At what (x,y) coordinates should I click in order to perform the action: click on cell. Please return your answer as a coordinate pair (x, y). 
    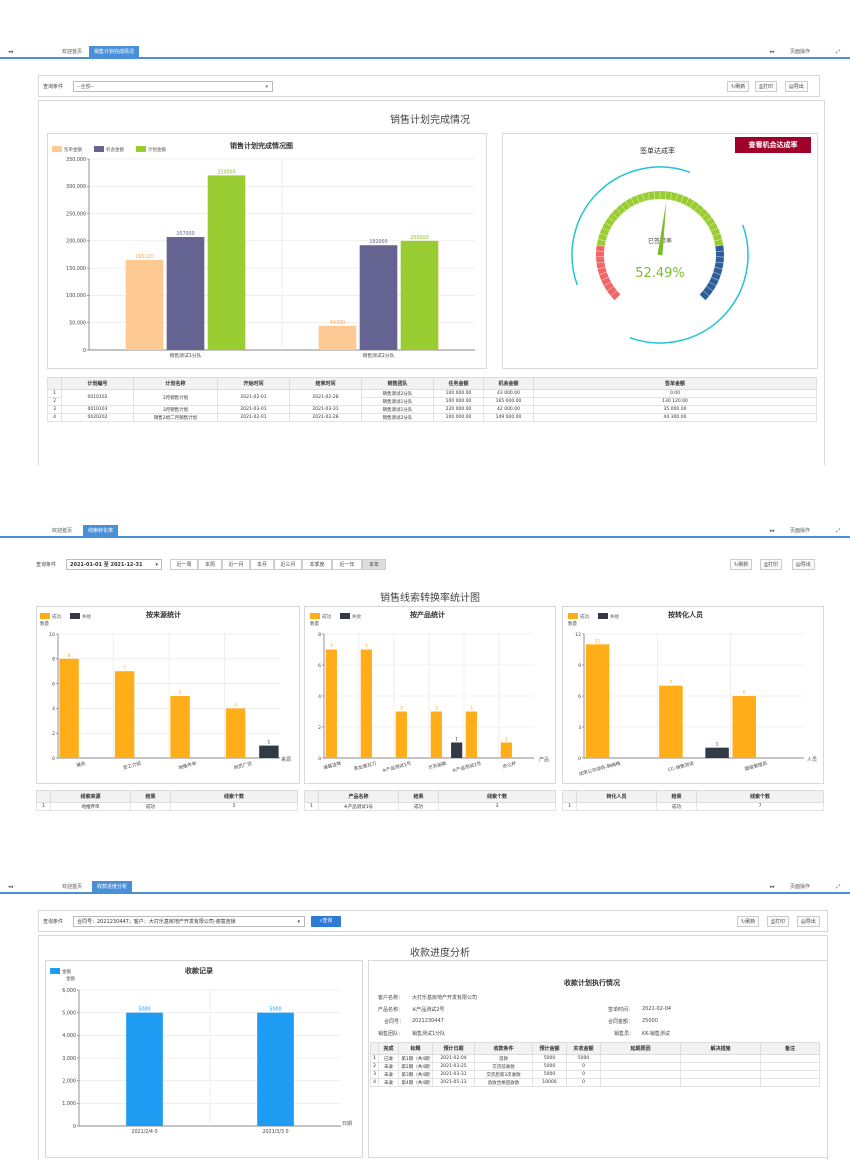
    Looking at the image, I should click on (720, 1074).